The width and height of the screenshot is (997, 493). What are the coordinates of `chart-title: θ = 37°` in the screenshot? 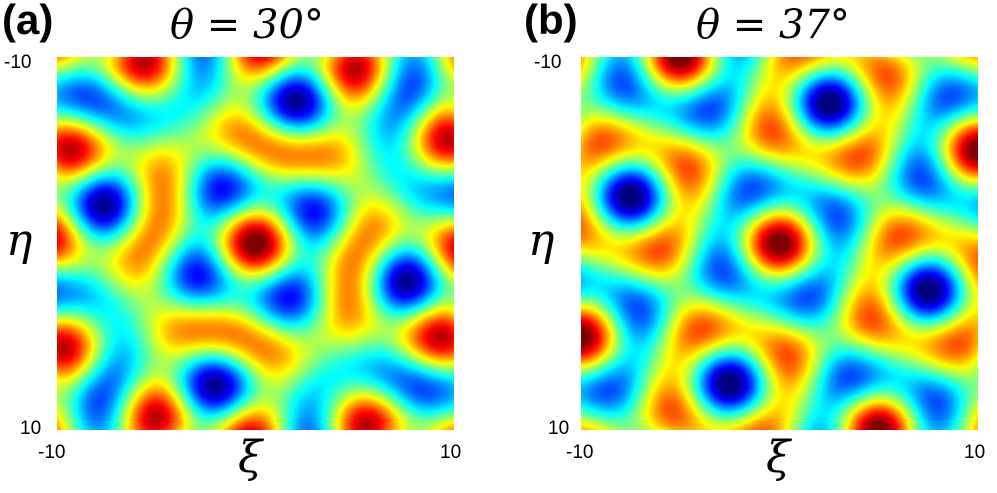 It's located at (773, 25).